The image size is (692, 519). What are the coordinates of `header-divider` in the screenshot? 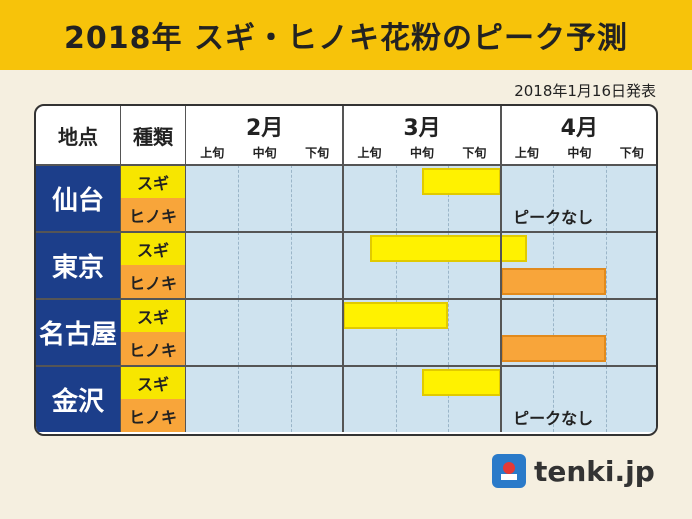 It's located at (346, 165).